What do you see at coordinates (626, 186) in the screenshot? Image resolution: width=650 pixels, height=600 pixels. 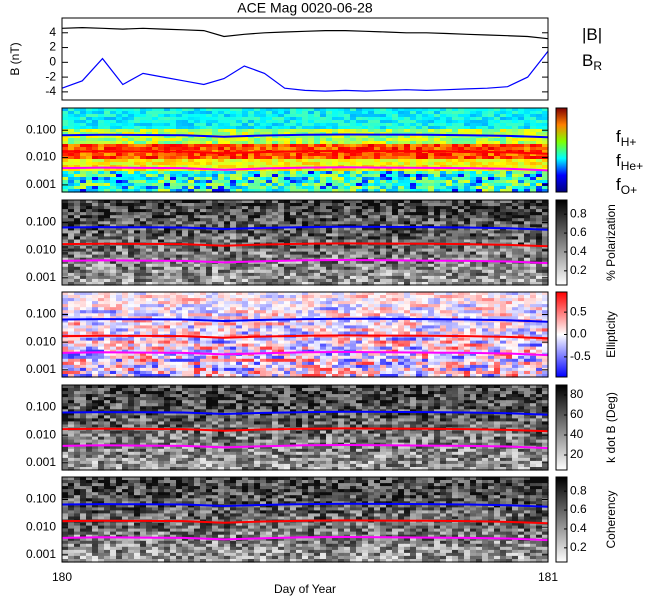 I see `legend-entry: fO+` at bounding box center [626, 186].